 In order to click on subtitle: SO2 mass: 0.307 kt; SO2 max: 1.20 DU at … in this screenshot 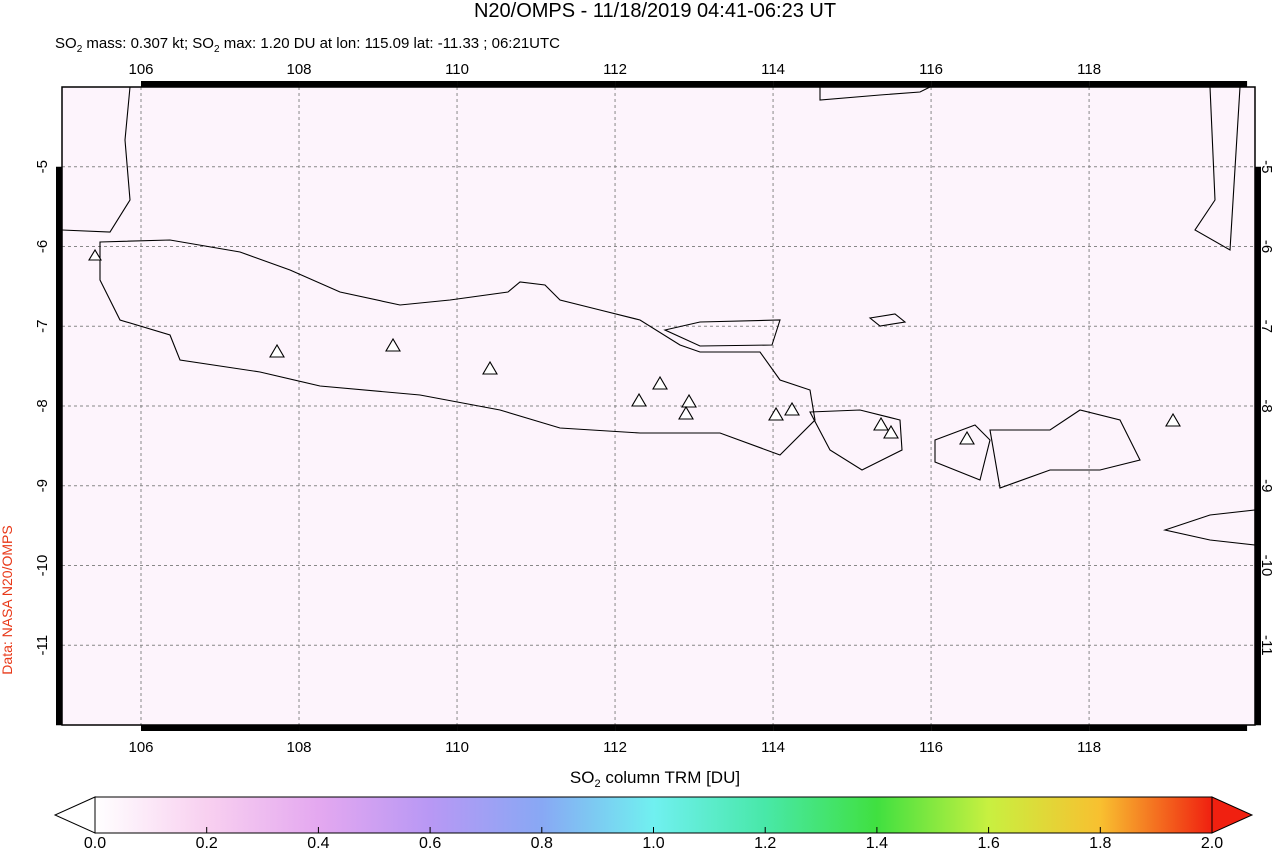, I will do `click(307, 45)`.